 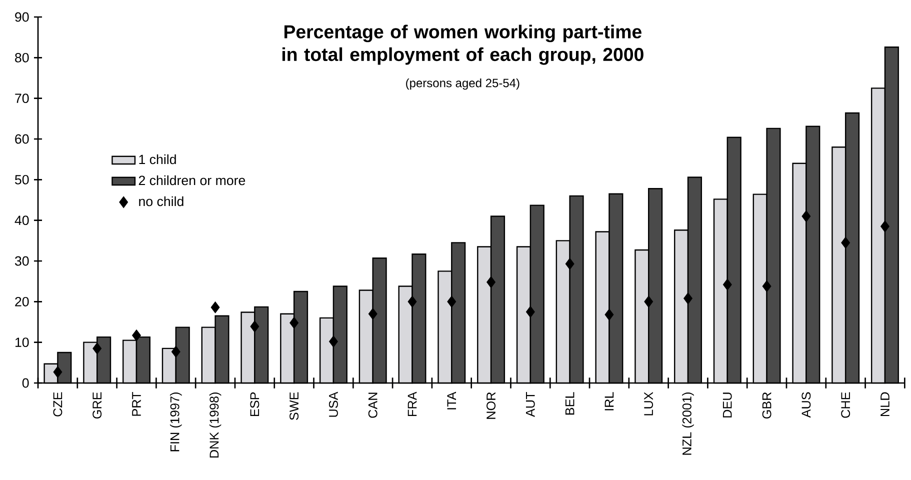 I want to click on y-tick-label: 30, so click(x=21, y=261).